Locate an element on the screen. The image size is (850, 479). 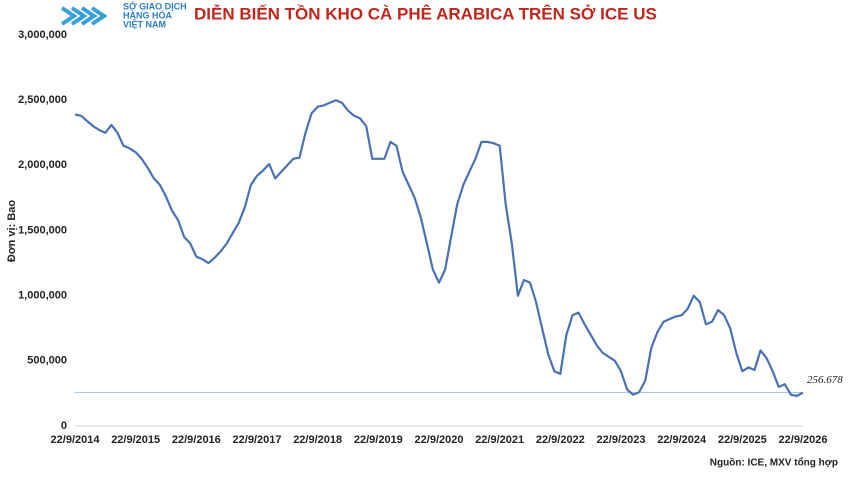
logo-text: VIỆT NAM is located at coordinates (144, 23).